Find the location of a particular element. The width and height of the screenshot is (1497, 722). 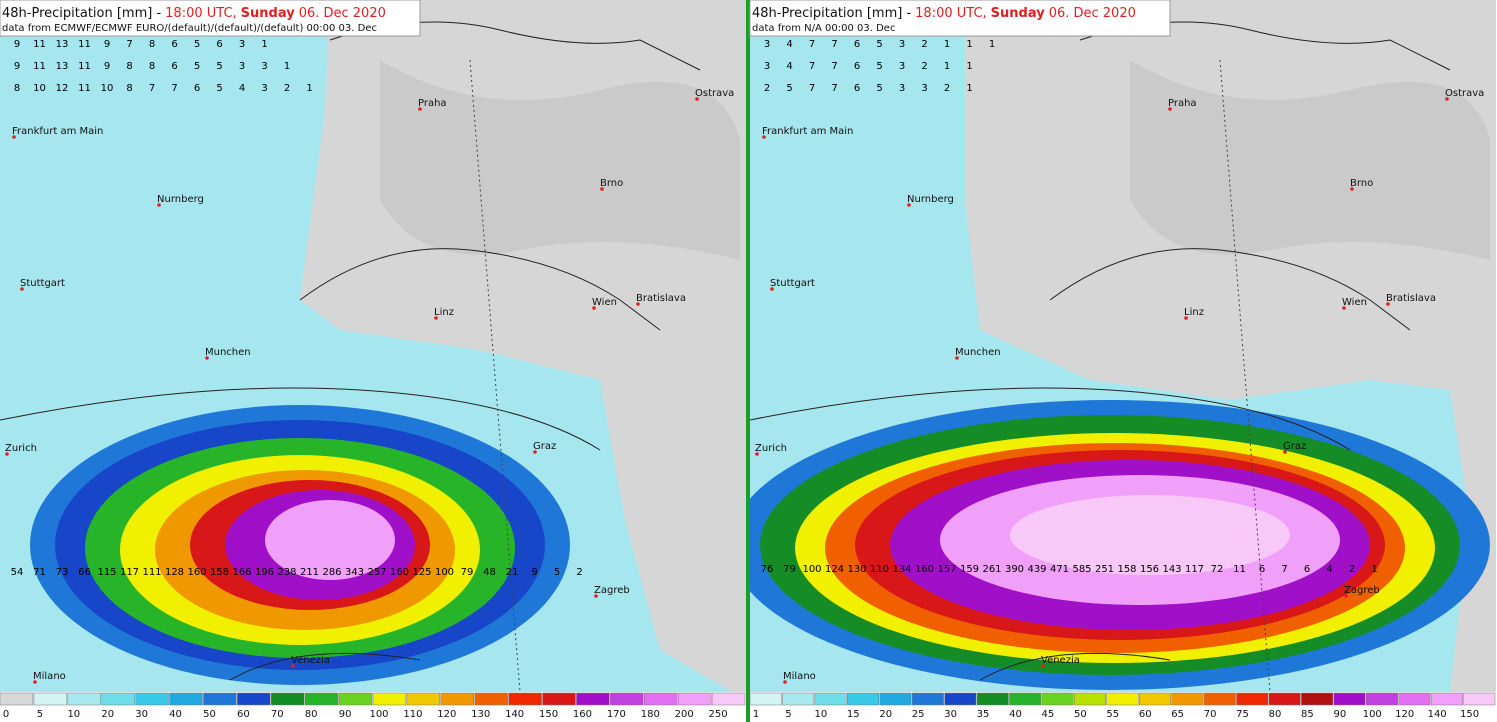

legend-label: 1 is located at coordinates (756, 714).